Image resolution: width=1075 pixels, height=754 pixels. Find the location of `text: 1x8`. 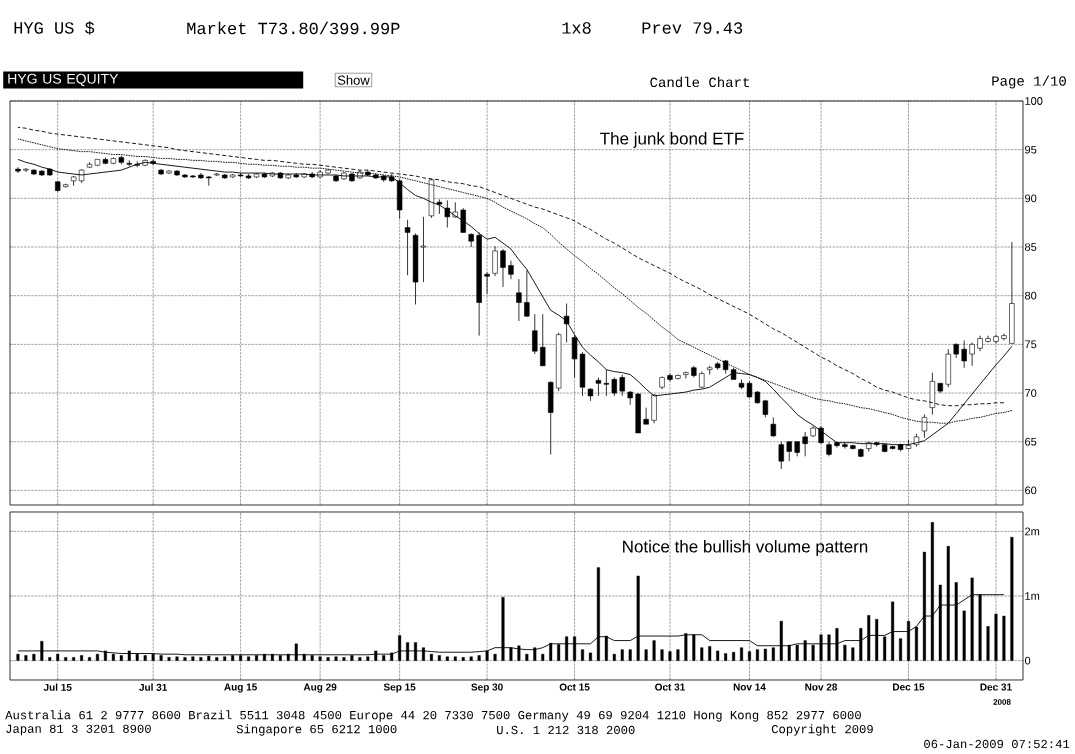

text: 1x8 is located at coordinates (576, 28).